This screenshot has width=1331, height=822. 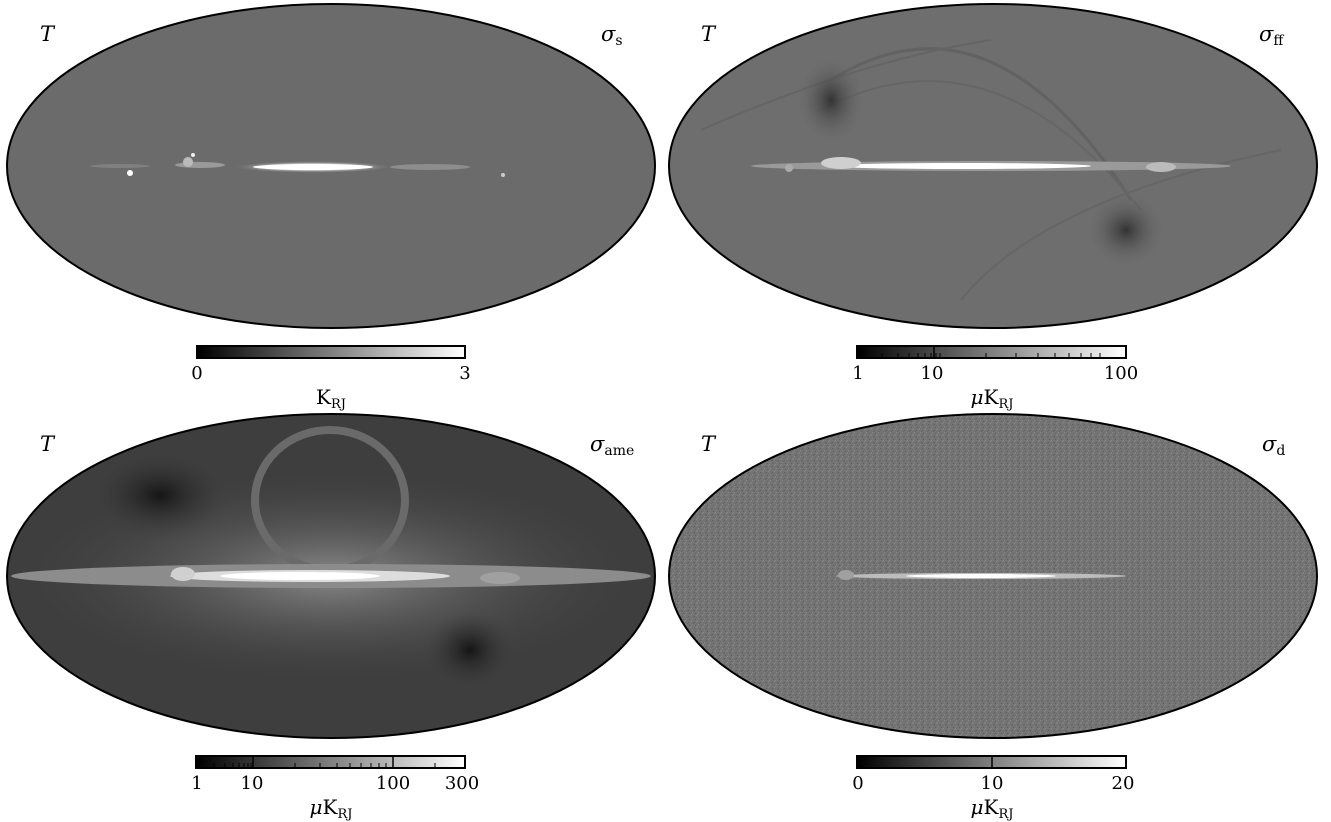 I want to click on component-subscript: ff, so click(x=1278, y=41).